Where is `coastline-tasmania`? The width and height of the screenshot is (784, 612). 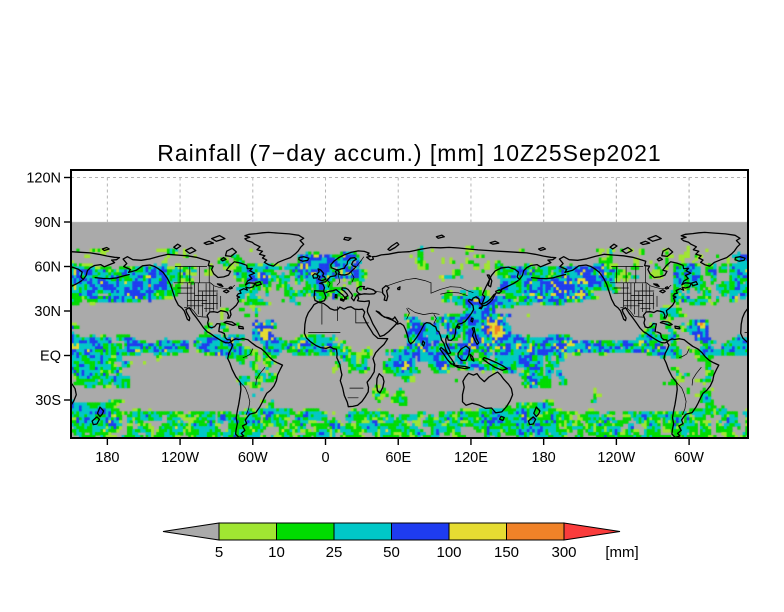 coastline-tasmania is located at coordinates (501, 418).